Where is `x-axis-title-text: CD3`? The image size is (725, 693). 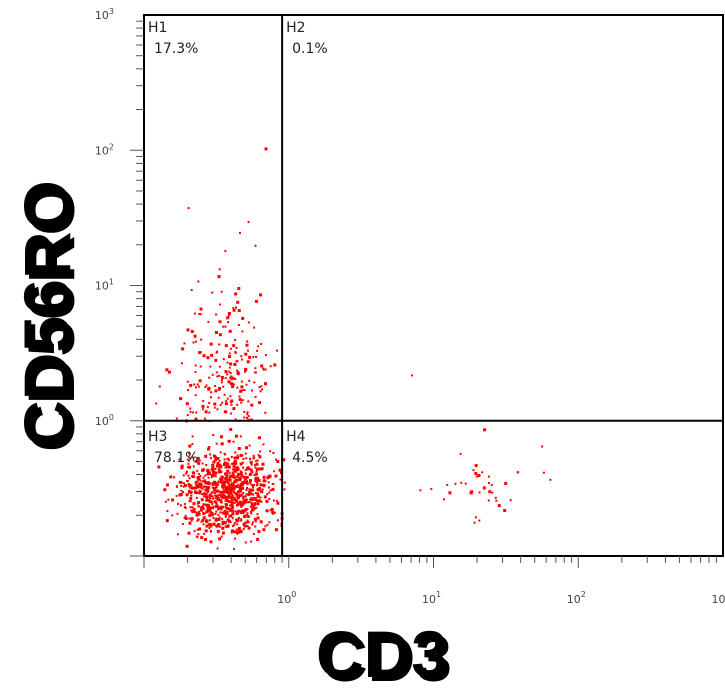 x-axis-title-text: CD3 is located at coordinates (382, 654).